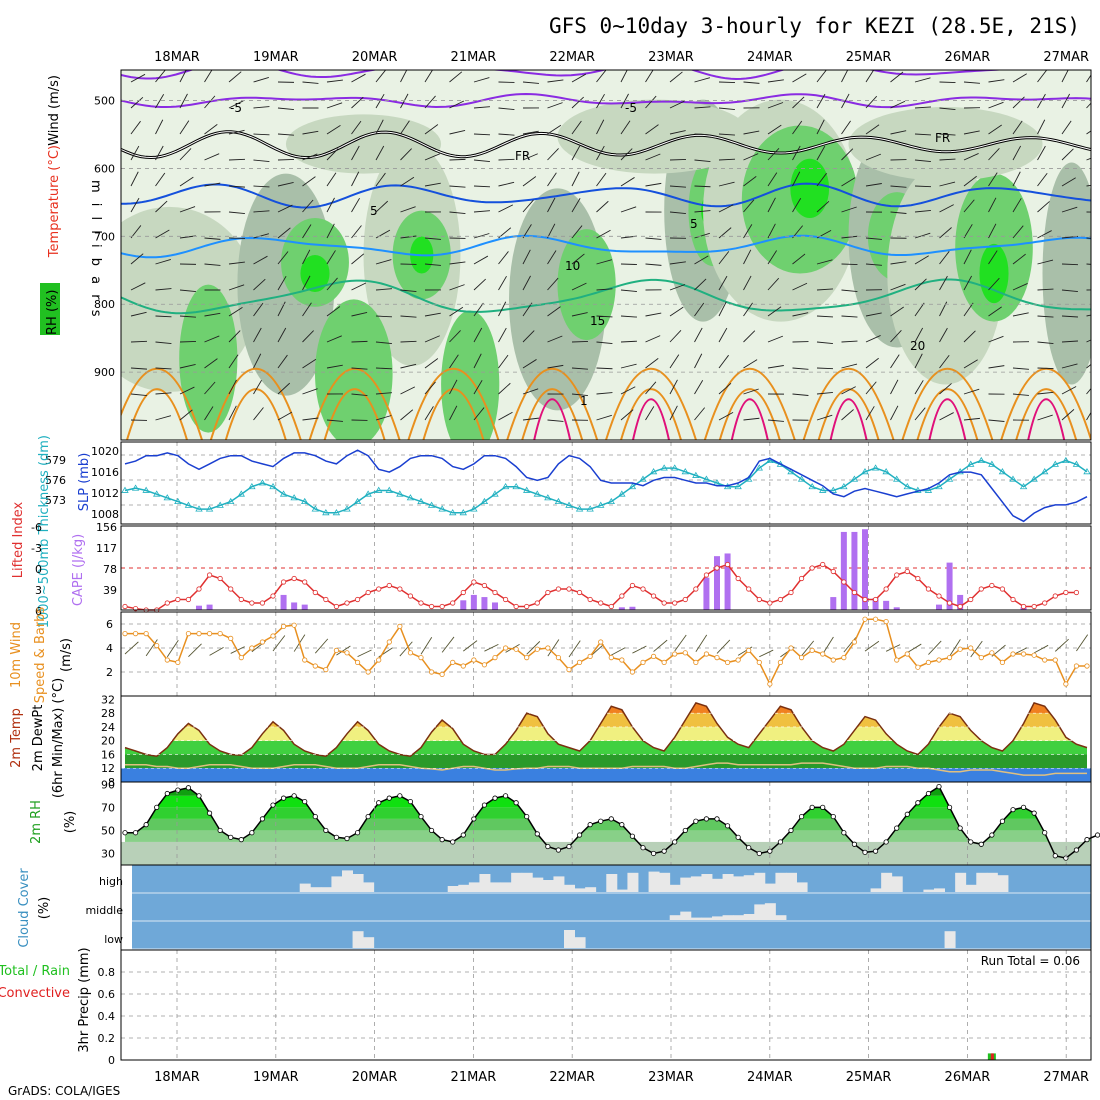 This screenshot has height=1100, width=1100. I want to click on wind-label: Wind (m/s), so click(54, 110).